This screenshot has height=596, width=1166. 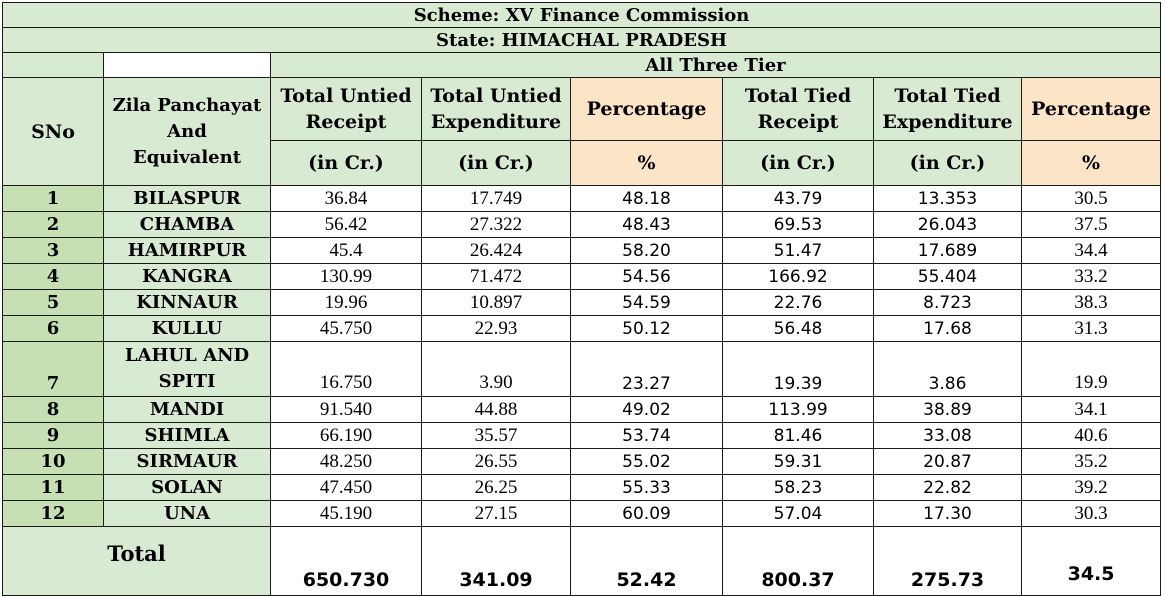 What do you see at coordinates (53, 487) in the screenshot?
I see `sno-cell: 11` at bounding box center [53, 487].